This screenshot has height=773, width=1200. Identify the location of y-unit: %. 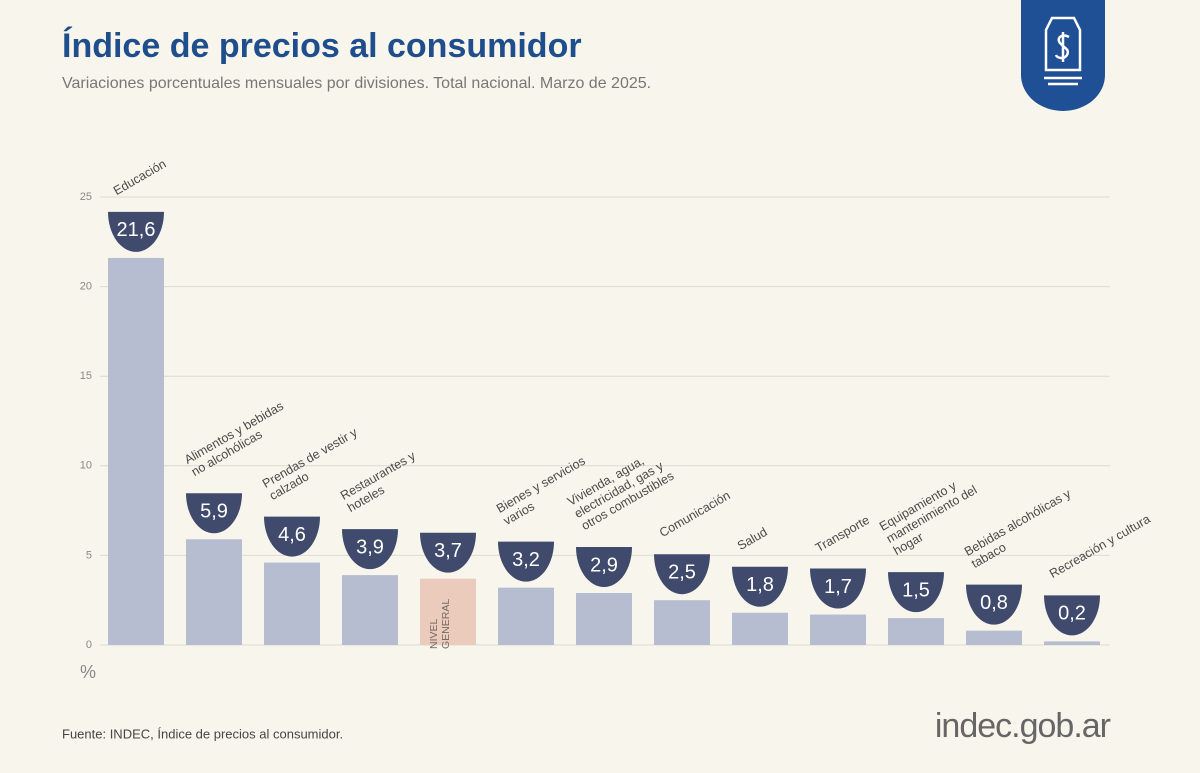
(88, 672).